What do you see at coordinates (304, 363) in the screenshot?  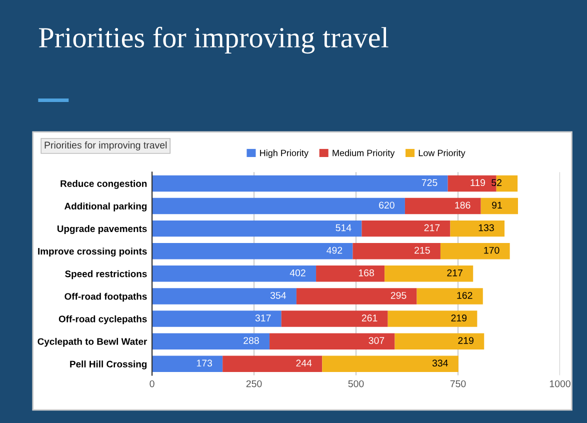 I see `data-label: 244` at bounding box center [304, 363].